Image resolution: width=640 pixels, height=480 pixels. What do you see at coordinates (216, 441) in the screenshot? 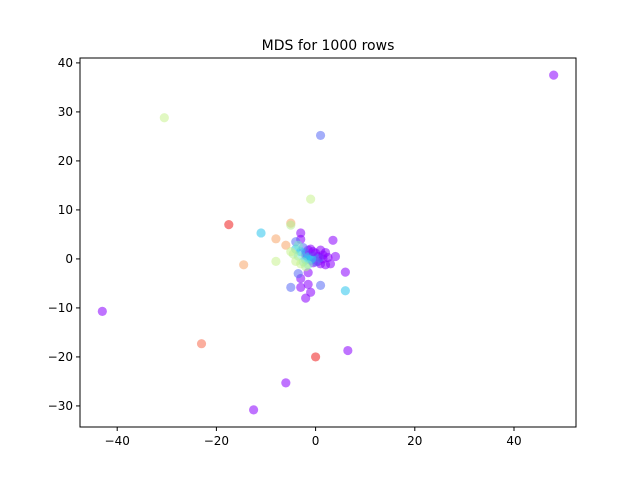
I see `x-tick-label: −20` at bounding box center [216, 441].